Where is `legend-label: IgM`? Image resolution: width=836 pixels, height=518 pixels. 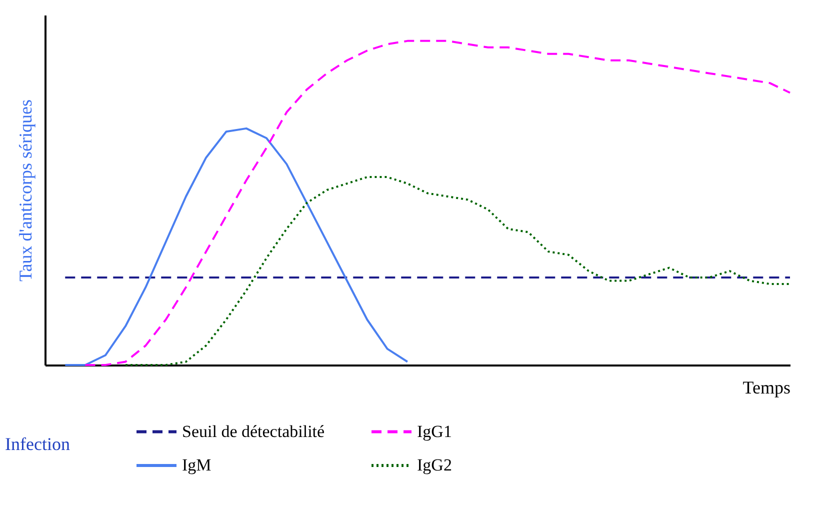 legend-label: IgM is located at coordinates (197, 465).